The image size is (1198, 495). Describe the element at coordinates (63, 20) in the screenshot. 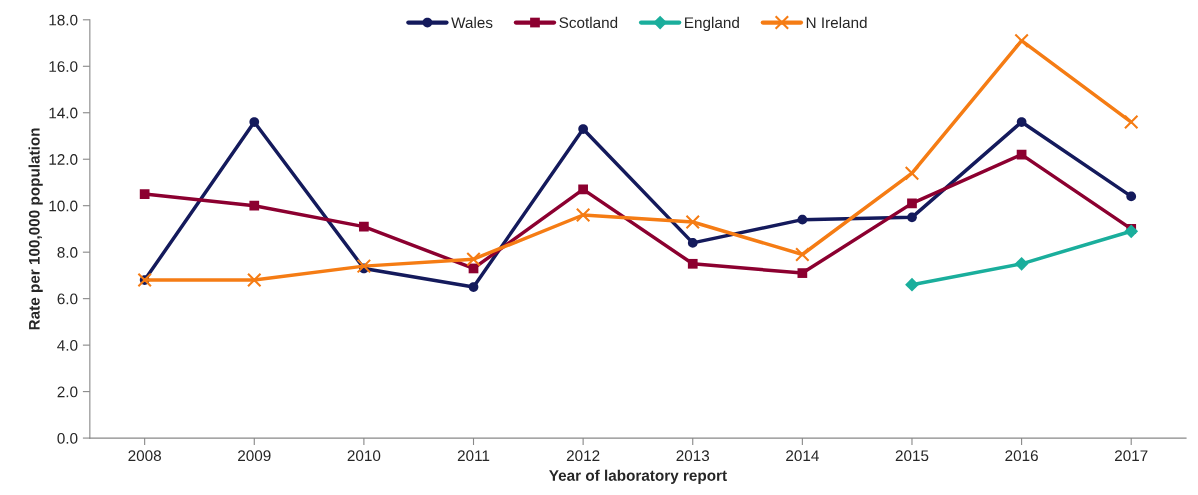

I see `y-tick-label: 18.0` at that location.